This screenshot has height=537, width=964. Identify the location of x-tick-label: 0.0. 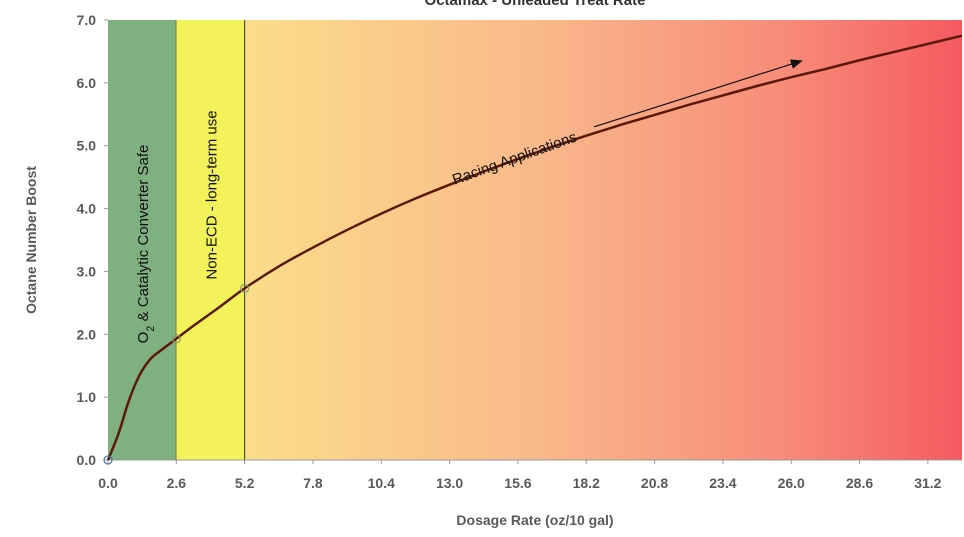
(108, 483).